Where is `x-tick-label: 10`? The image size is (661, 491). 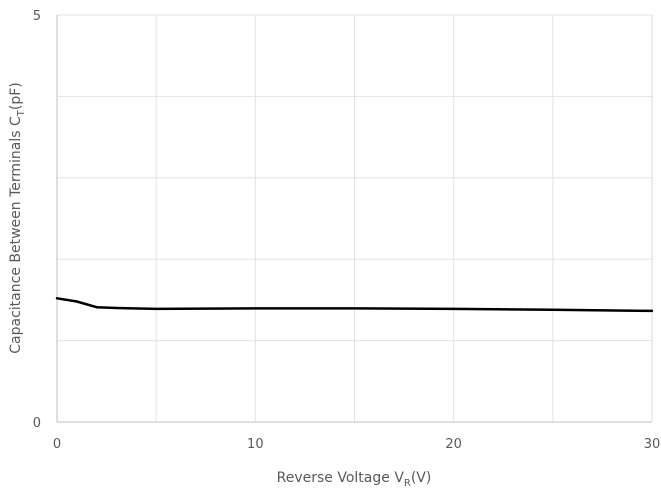 x-tick-label: 10 is located at coordinates (255, 444).